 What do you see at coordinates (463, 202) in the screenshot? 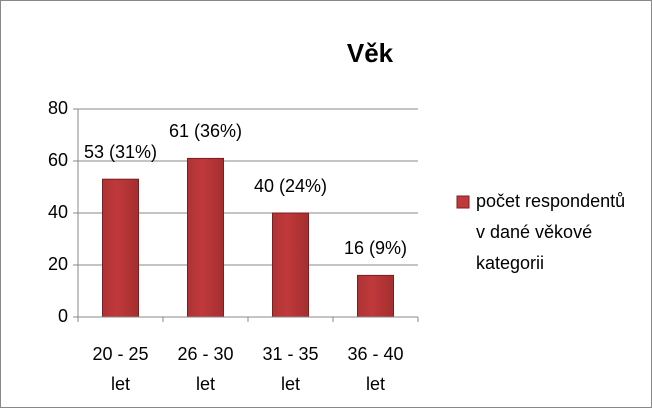
I see `legend-swatch` at bounding box center [463, 202].